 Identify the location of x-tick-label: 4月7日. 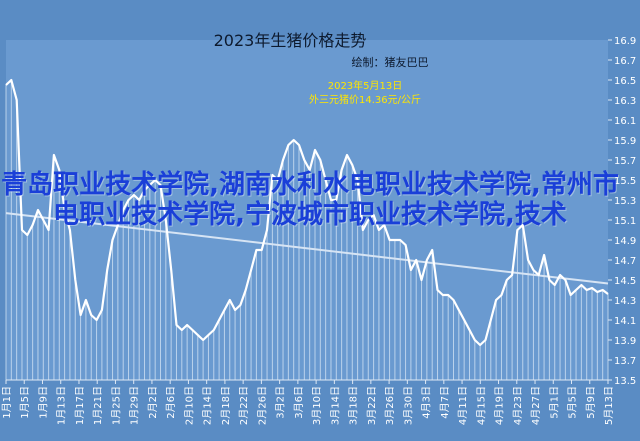
(445, 402).